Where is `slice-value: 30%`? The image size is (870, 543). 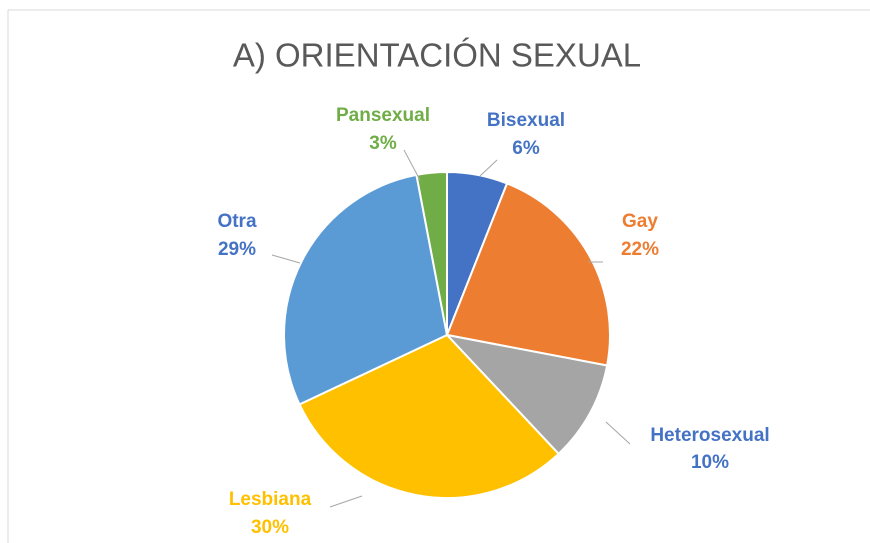
slice-value: 30% is located at coordinates (270, 527).